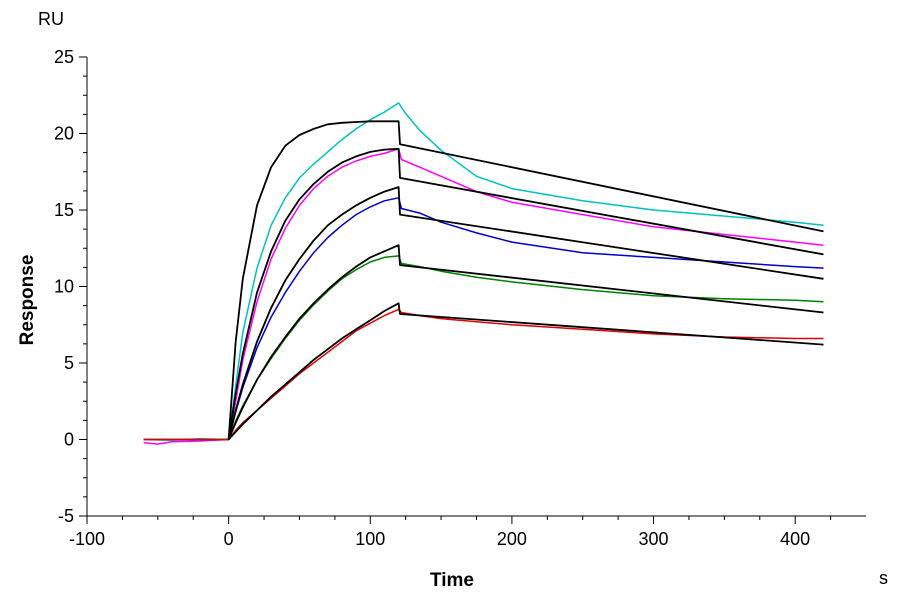 The height and width of the screenshot is (600, 900). Describe the element at coordinates (64, 134) in the screenshot. I see `y-tick-label: 20` at that location.